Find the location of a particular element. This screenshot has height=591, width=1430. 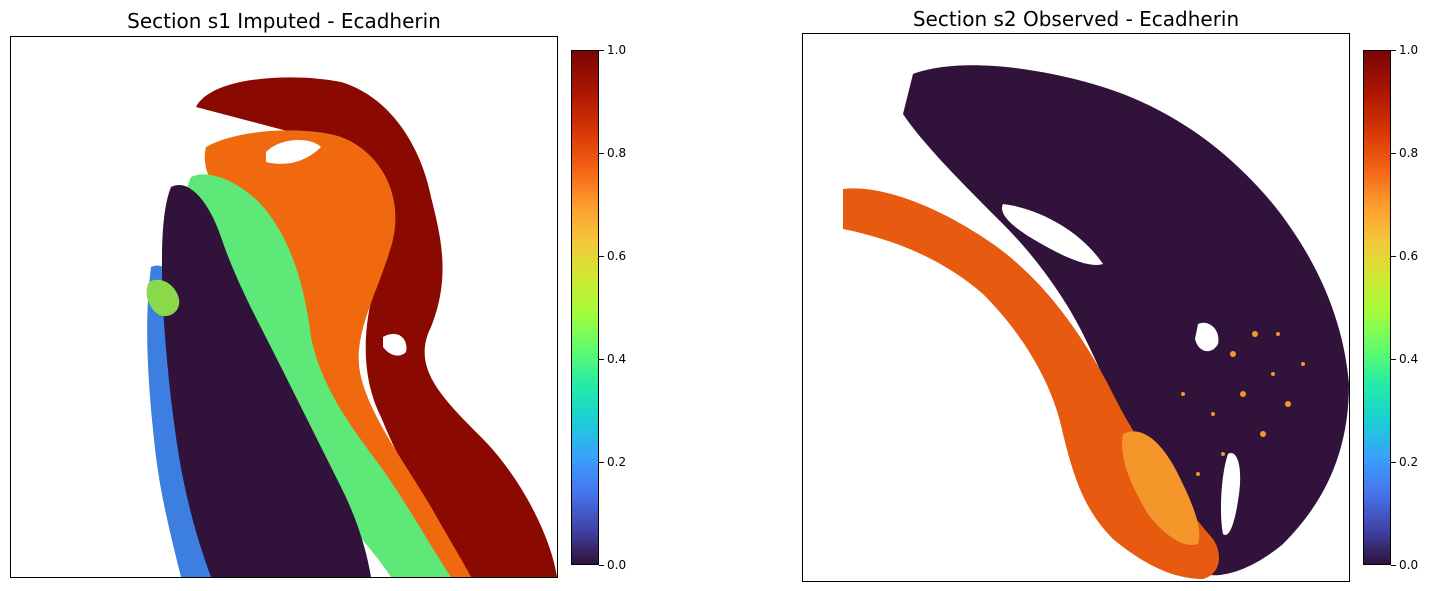

panel2-region-light is located at coordinates (1161, 488).